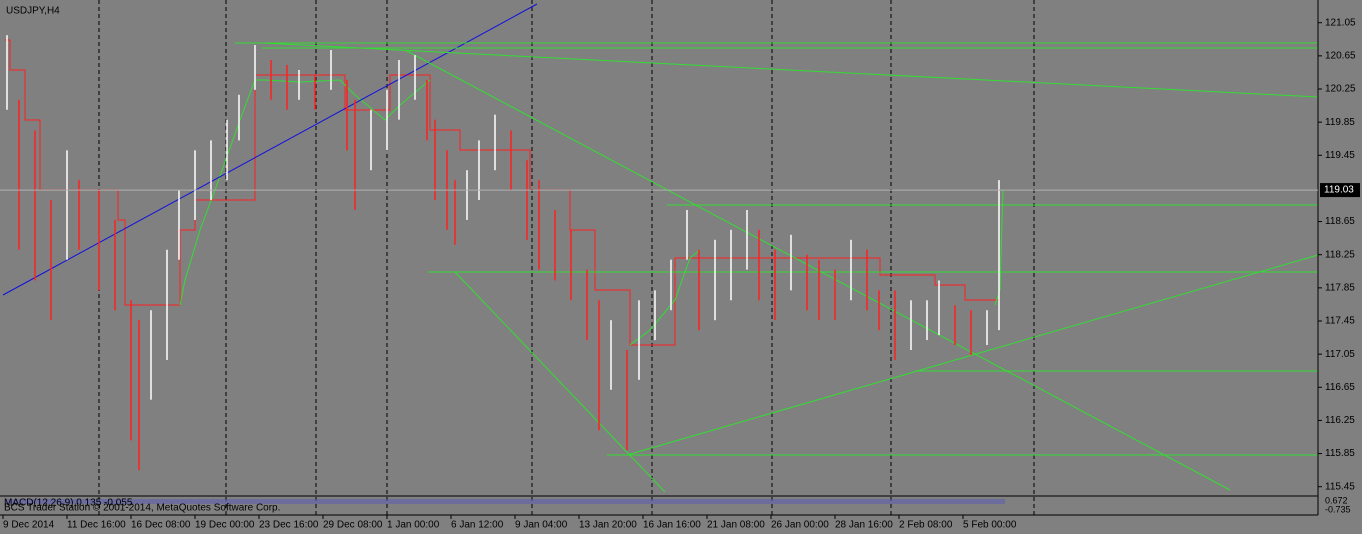  Describe the element at coordinates (33, 11) in the screenshot. I see `symbol-label: USDJPY,H4` at that location.